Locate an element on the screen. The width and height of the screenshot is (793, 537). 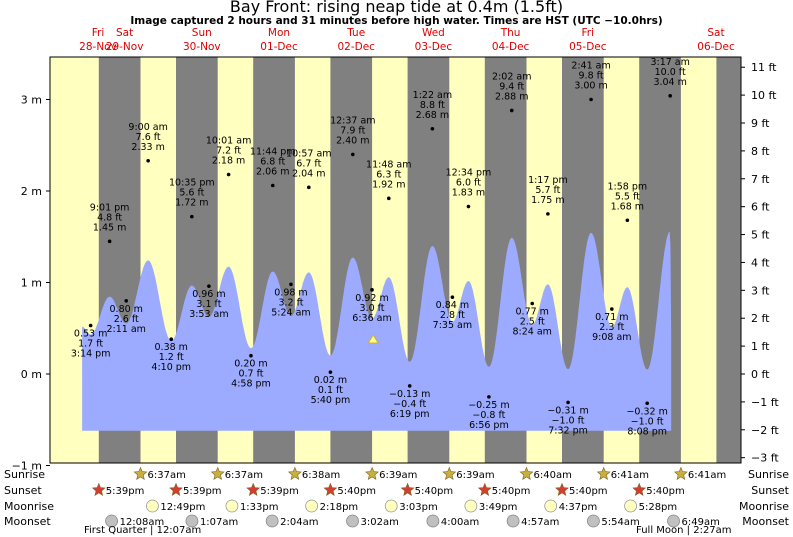
day-date-label: 02-Dec is located at coordinates (356, 47).